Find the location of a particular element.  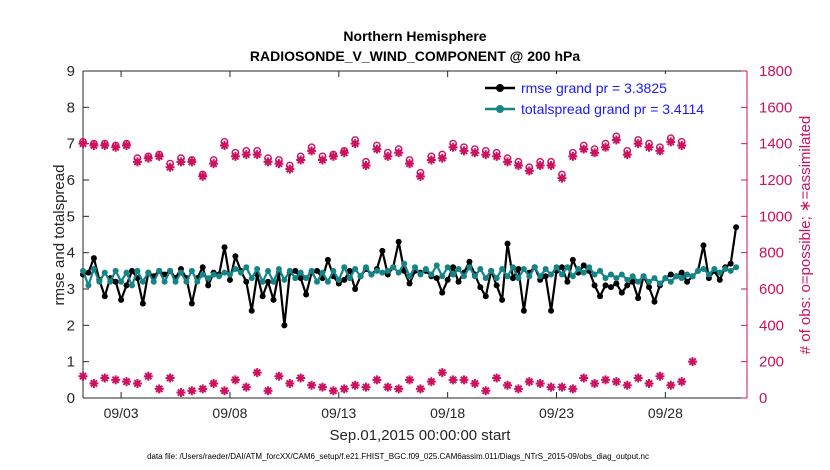

y-tick-label-right: 200 is located at coordinates (771, 362).